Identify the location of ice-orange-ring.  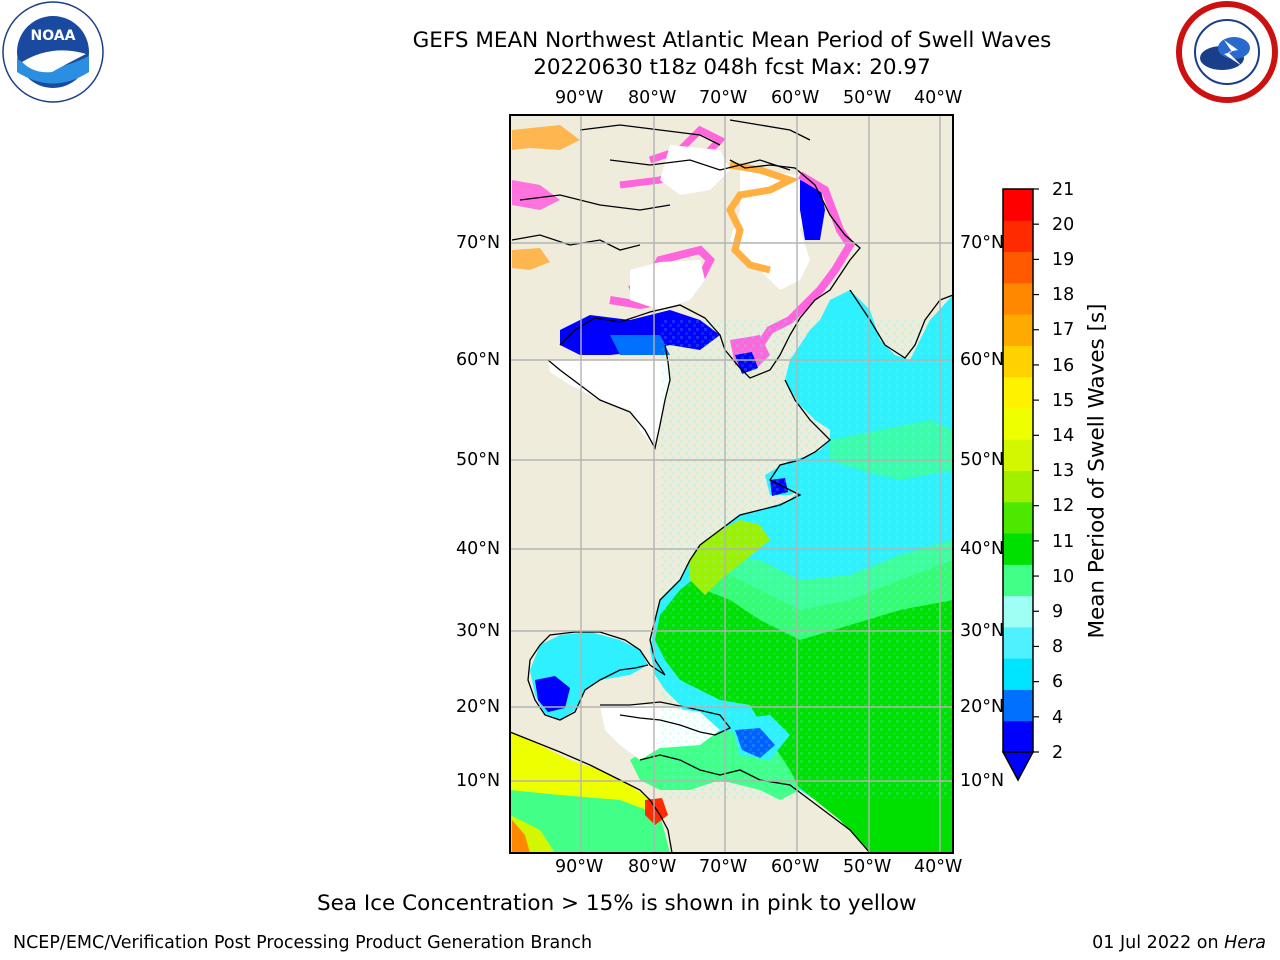
(762, 217).